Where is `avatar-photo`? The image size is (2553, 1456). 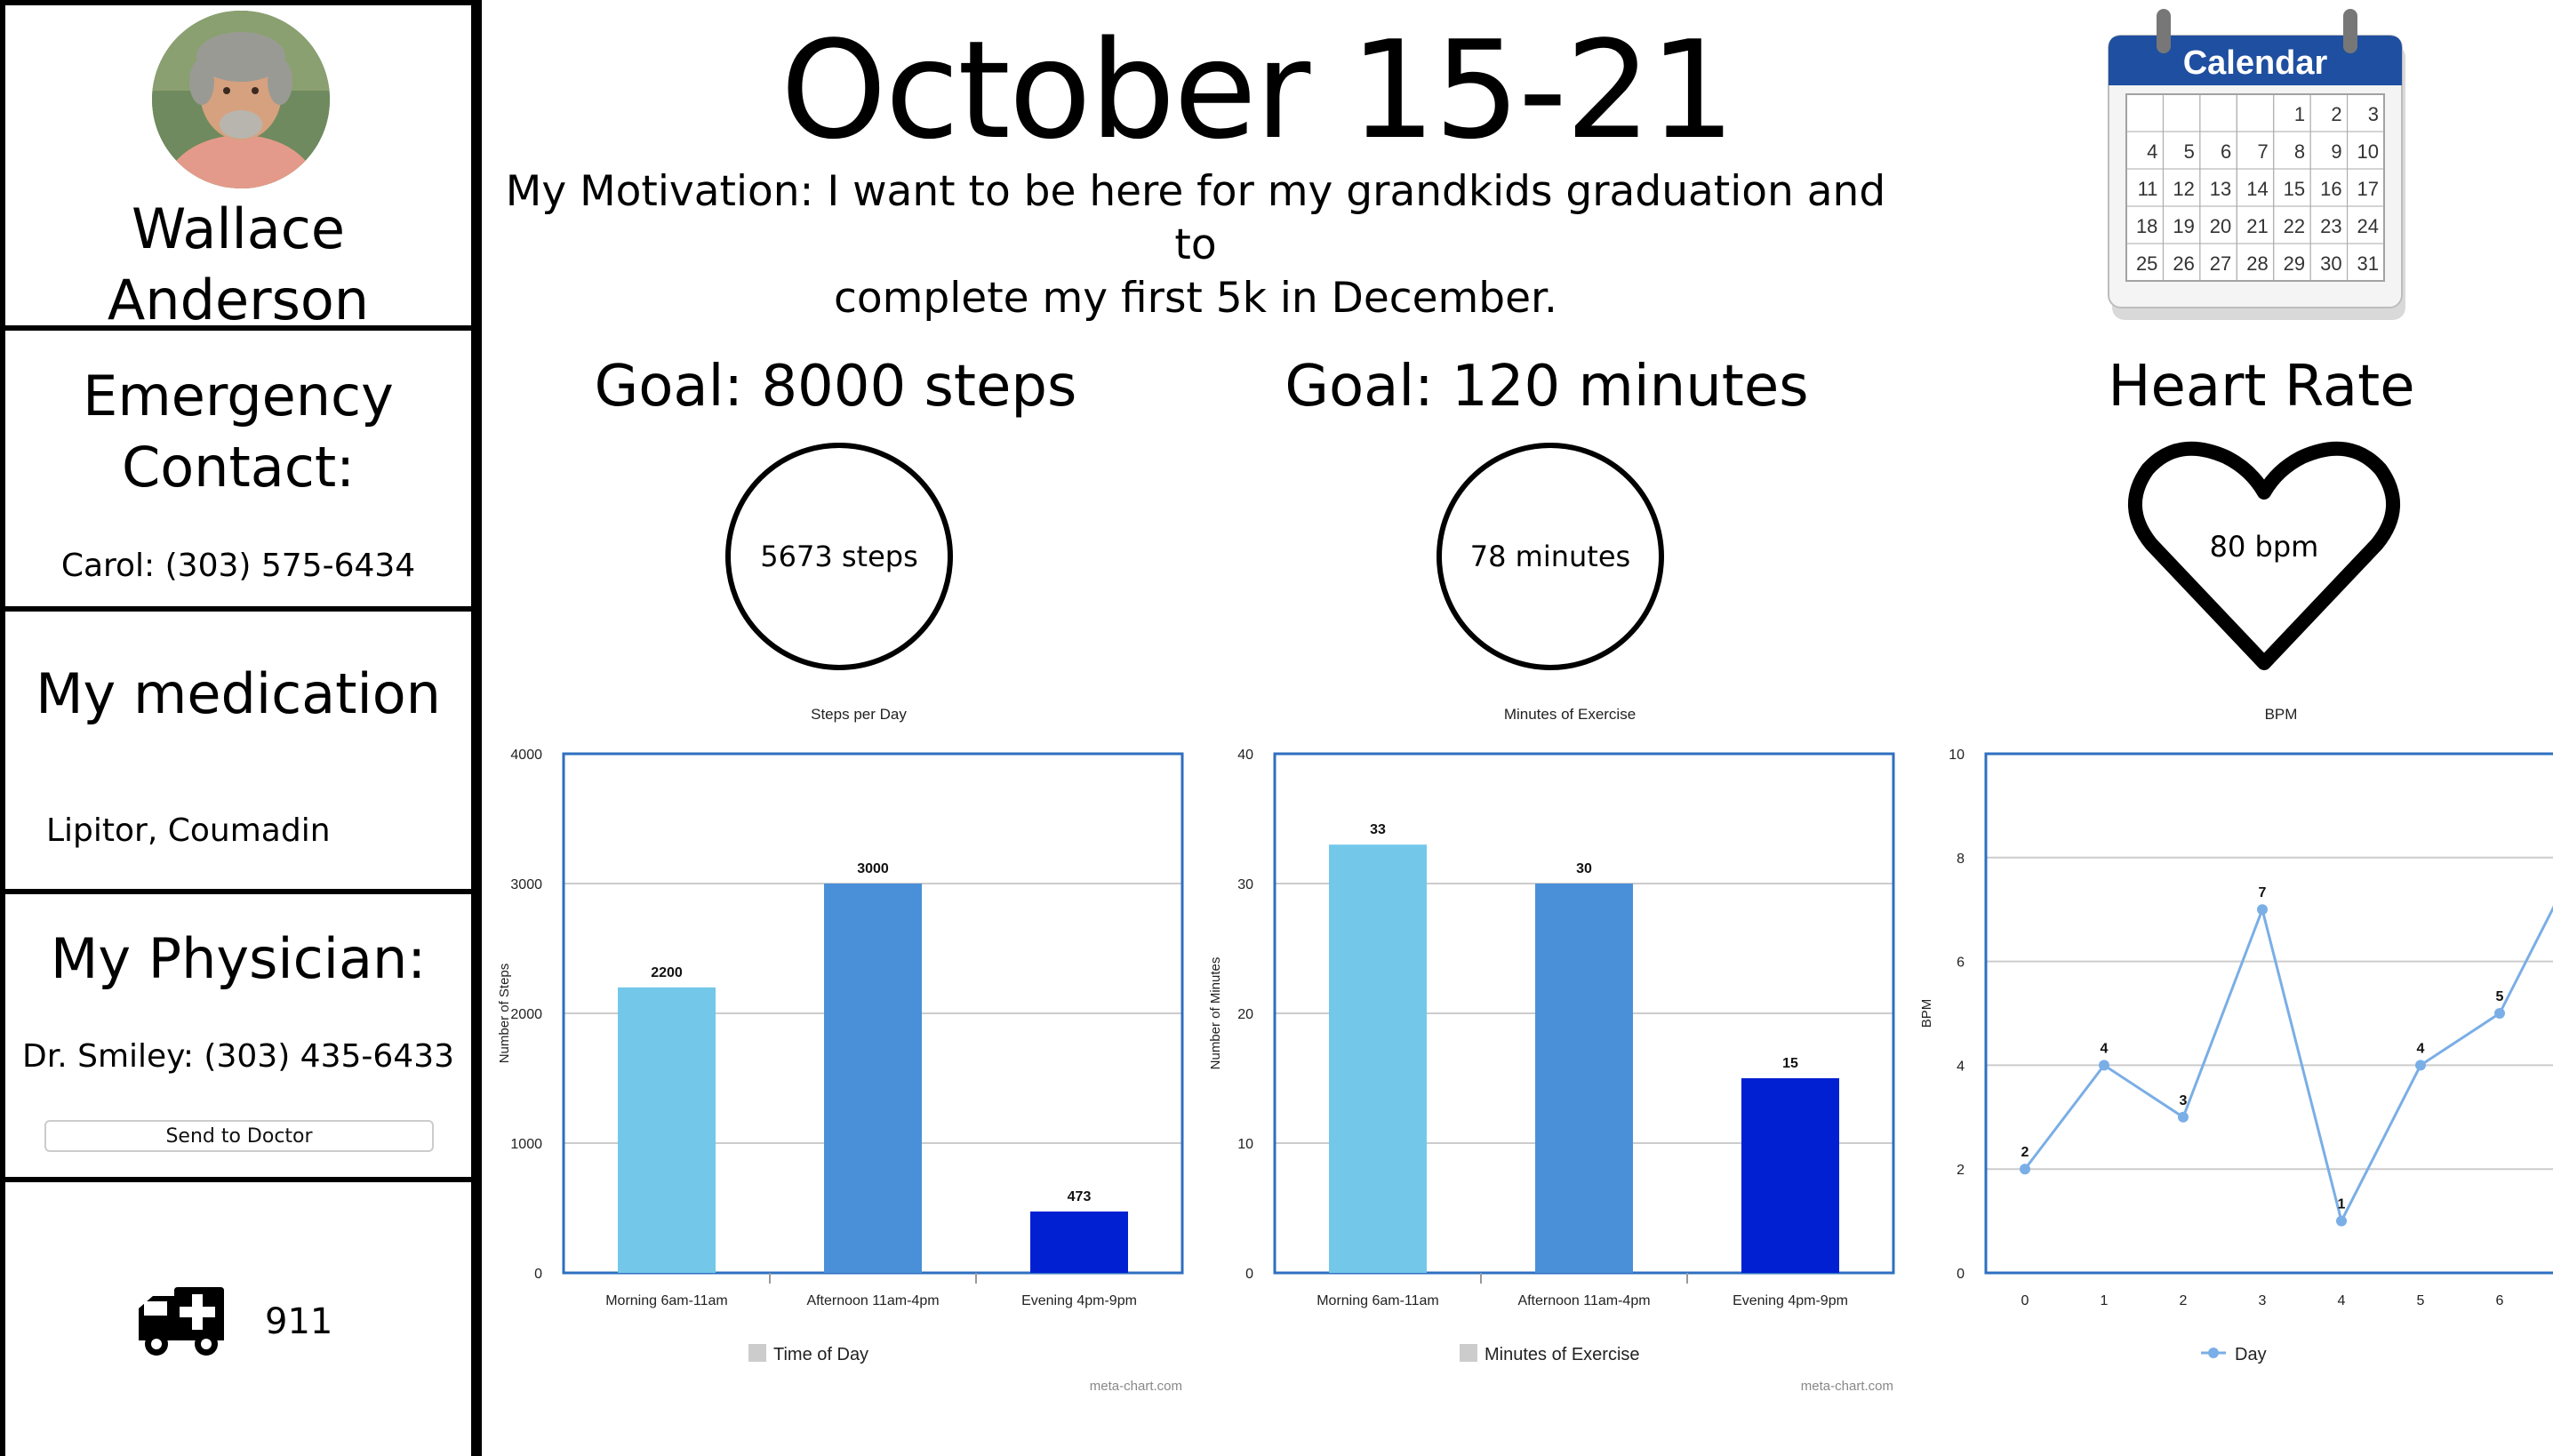
avatar-photo is located at coordinates (241, 99).